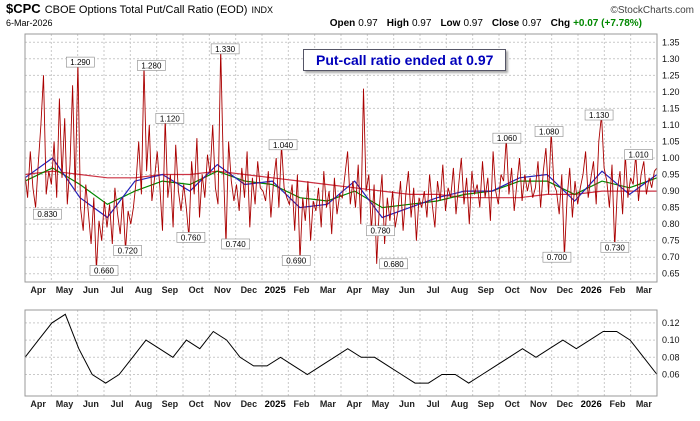 This screenshot has width=700, height=421. Describe the element at coordinates (505, 23) in the screenshot. I see `close-label: Close` at that location.